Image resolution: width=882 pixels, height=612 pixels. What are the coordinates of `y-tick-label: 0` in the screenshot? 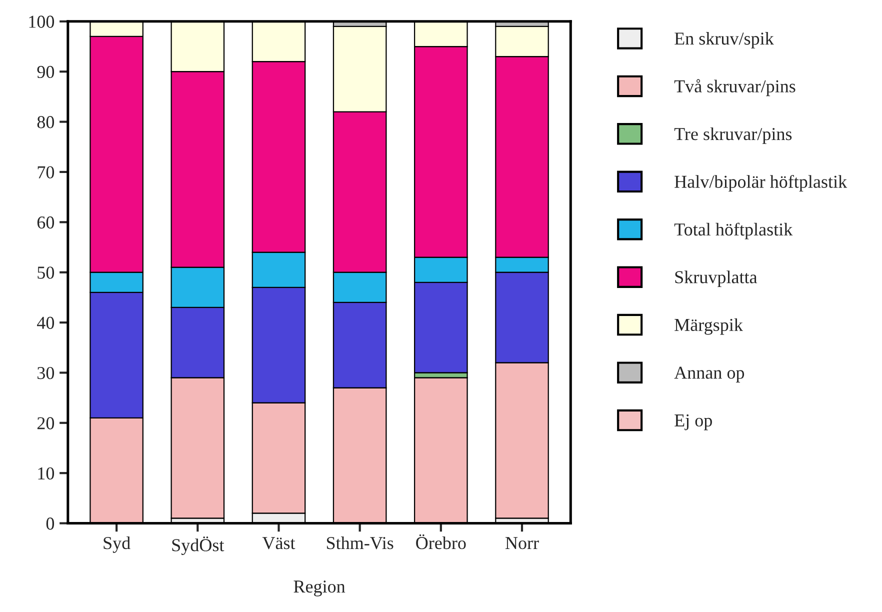 It's located at (50, 524).